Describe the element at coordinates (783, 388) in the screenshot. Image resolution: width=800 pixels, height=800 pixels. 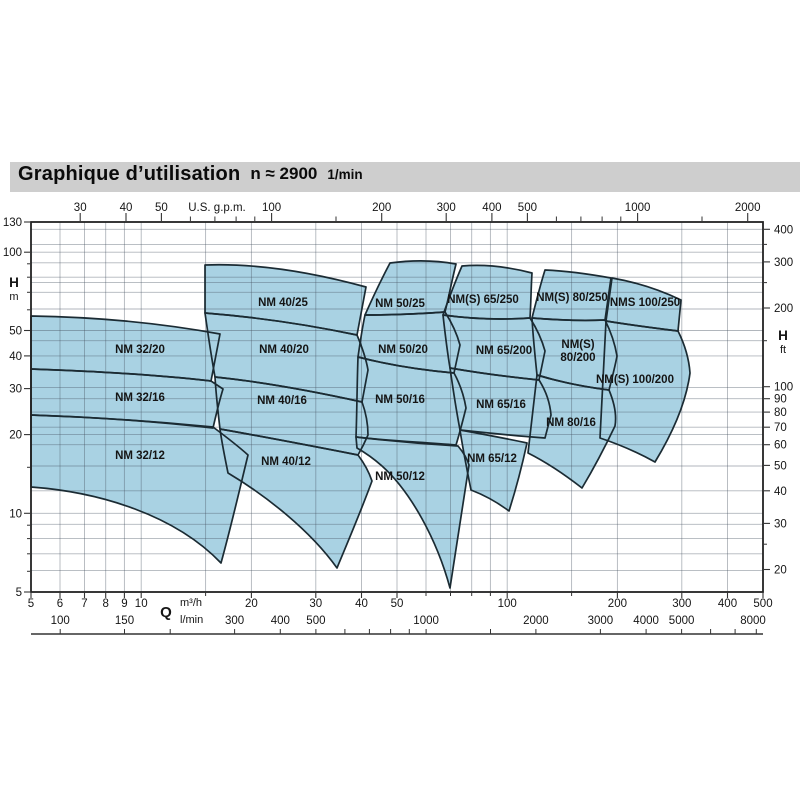
I see `right-axis-tick-label: 100` at that location.